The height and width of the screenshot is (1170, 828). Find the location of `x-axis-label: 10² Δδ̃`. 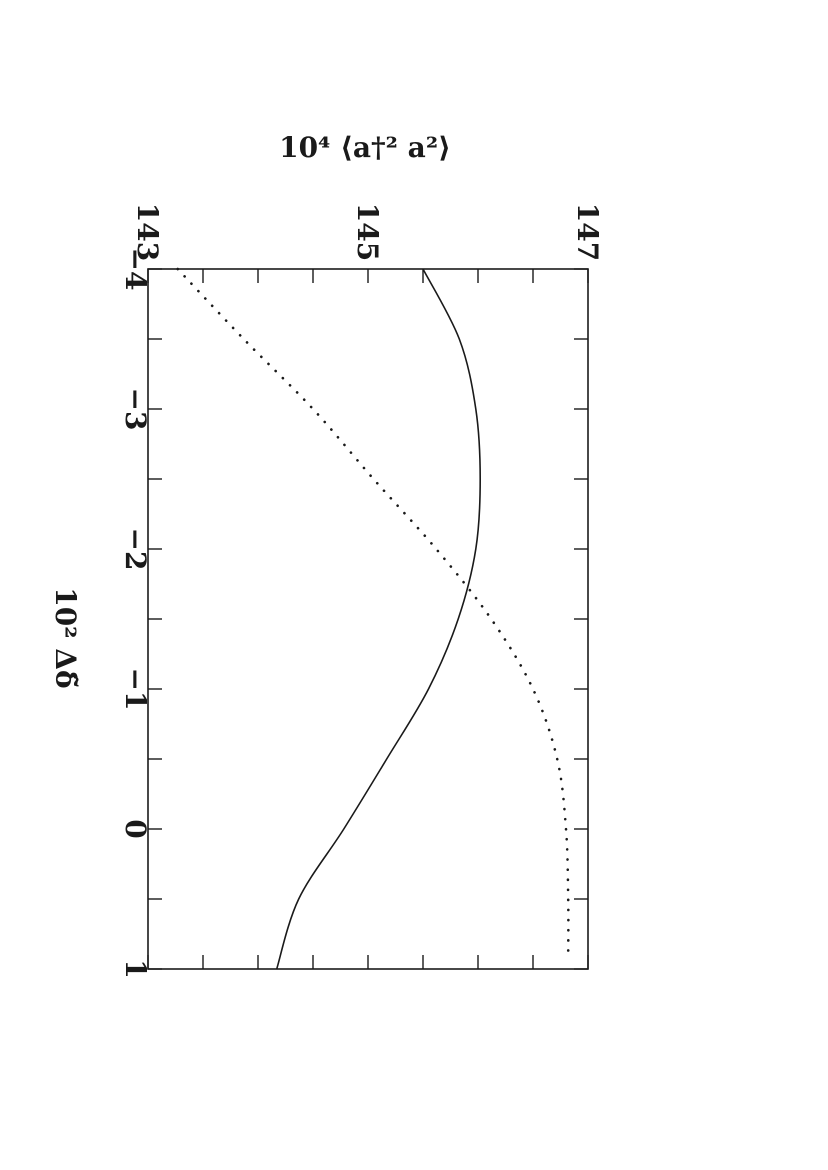

x-axis-label: 10² Δδ̃ is located at coordinates (65, 637).